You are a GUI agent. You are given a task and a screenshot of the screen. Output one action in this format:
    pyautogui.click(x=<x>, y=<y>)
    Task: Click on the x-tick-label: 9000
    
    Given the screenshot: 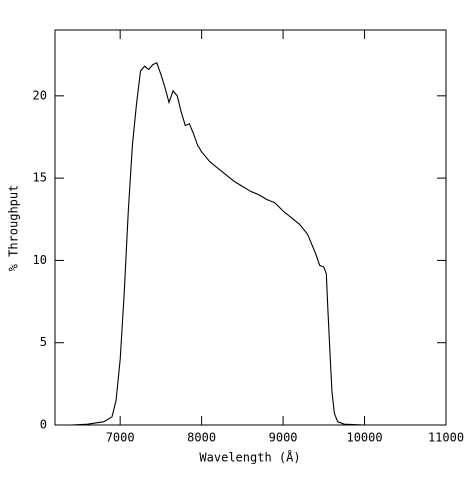 What is the action you would take?
    pyautogui.click(x=283, y=438)
    